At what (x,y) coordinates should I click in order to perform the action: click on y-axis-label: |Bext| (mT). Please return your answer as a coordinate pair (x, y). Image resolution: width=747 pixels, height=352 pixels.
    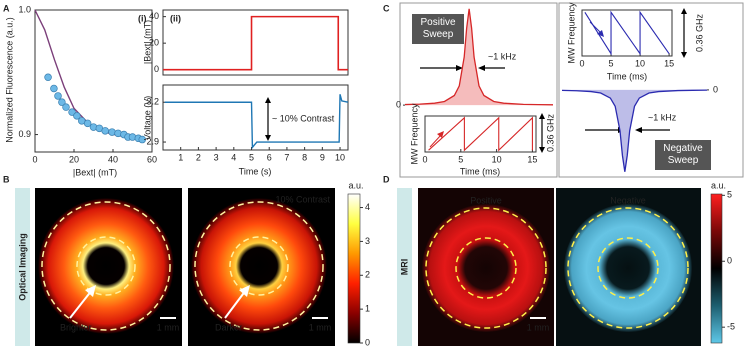
    Looking at the image, I should click on (147, 42).